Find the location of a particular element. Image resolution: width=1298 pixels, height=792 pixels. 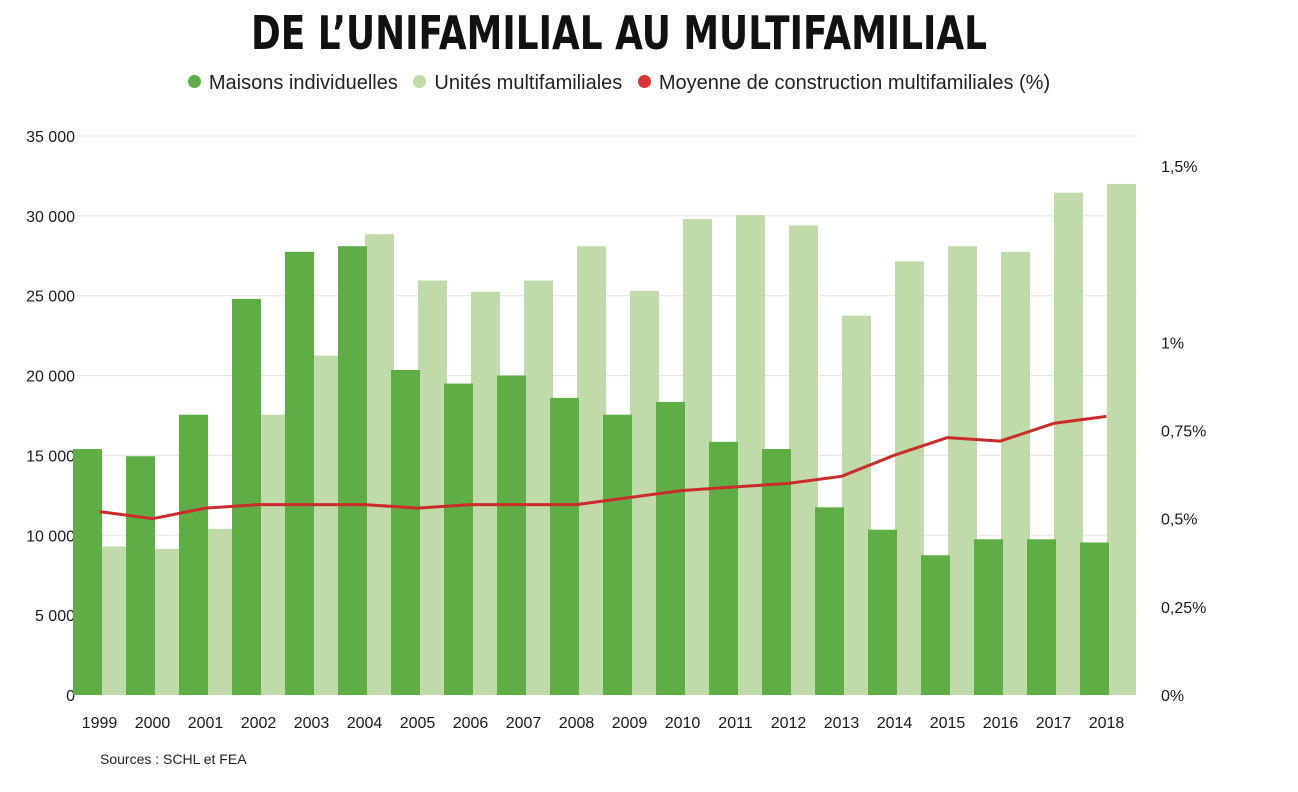

x-tick-label: 2000 is located at coordinates (153, 723).